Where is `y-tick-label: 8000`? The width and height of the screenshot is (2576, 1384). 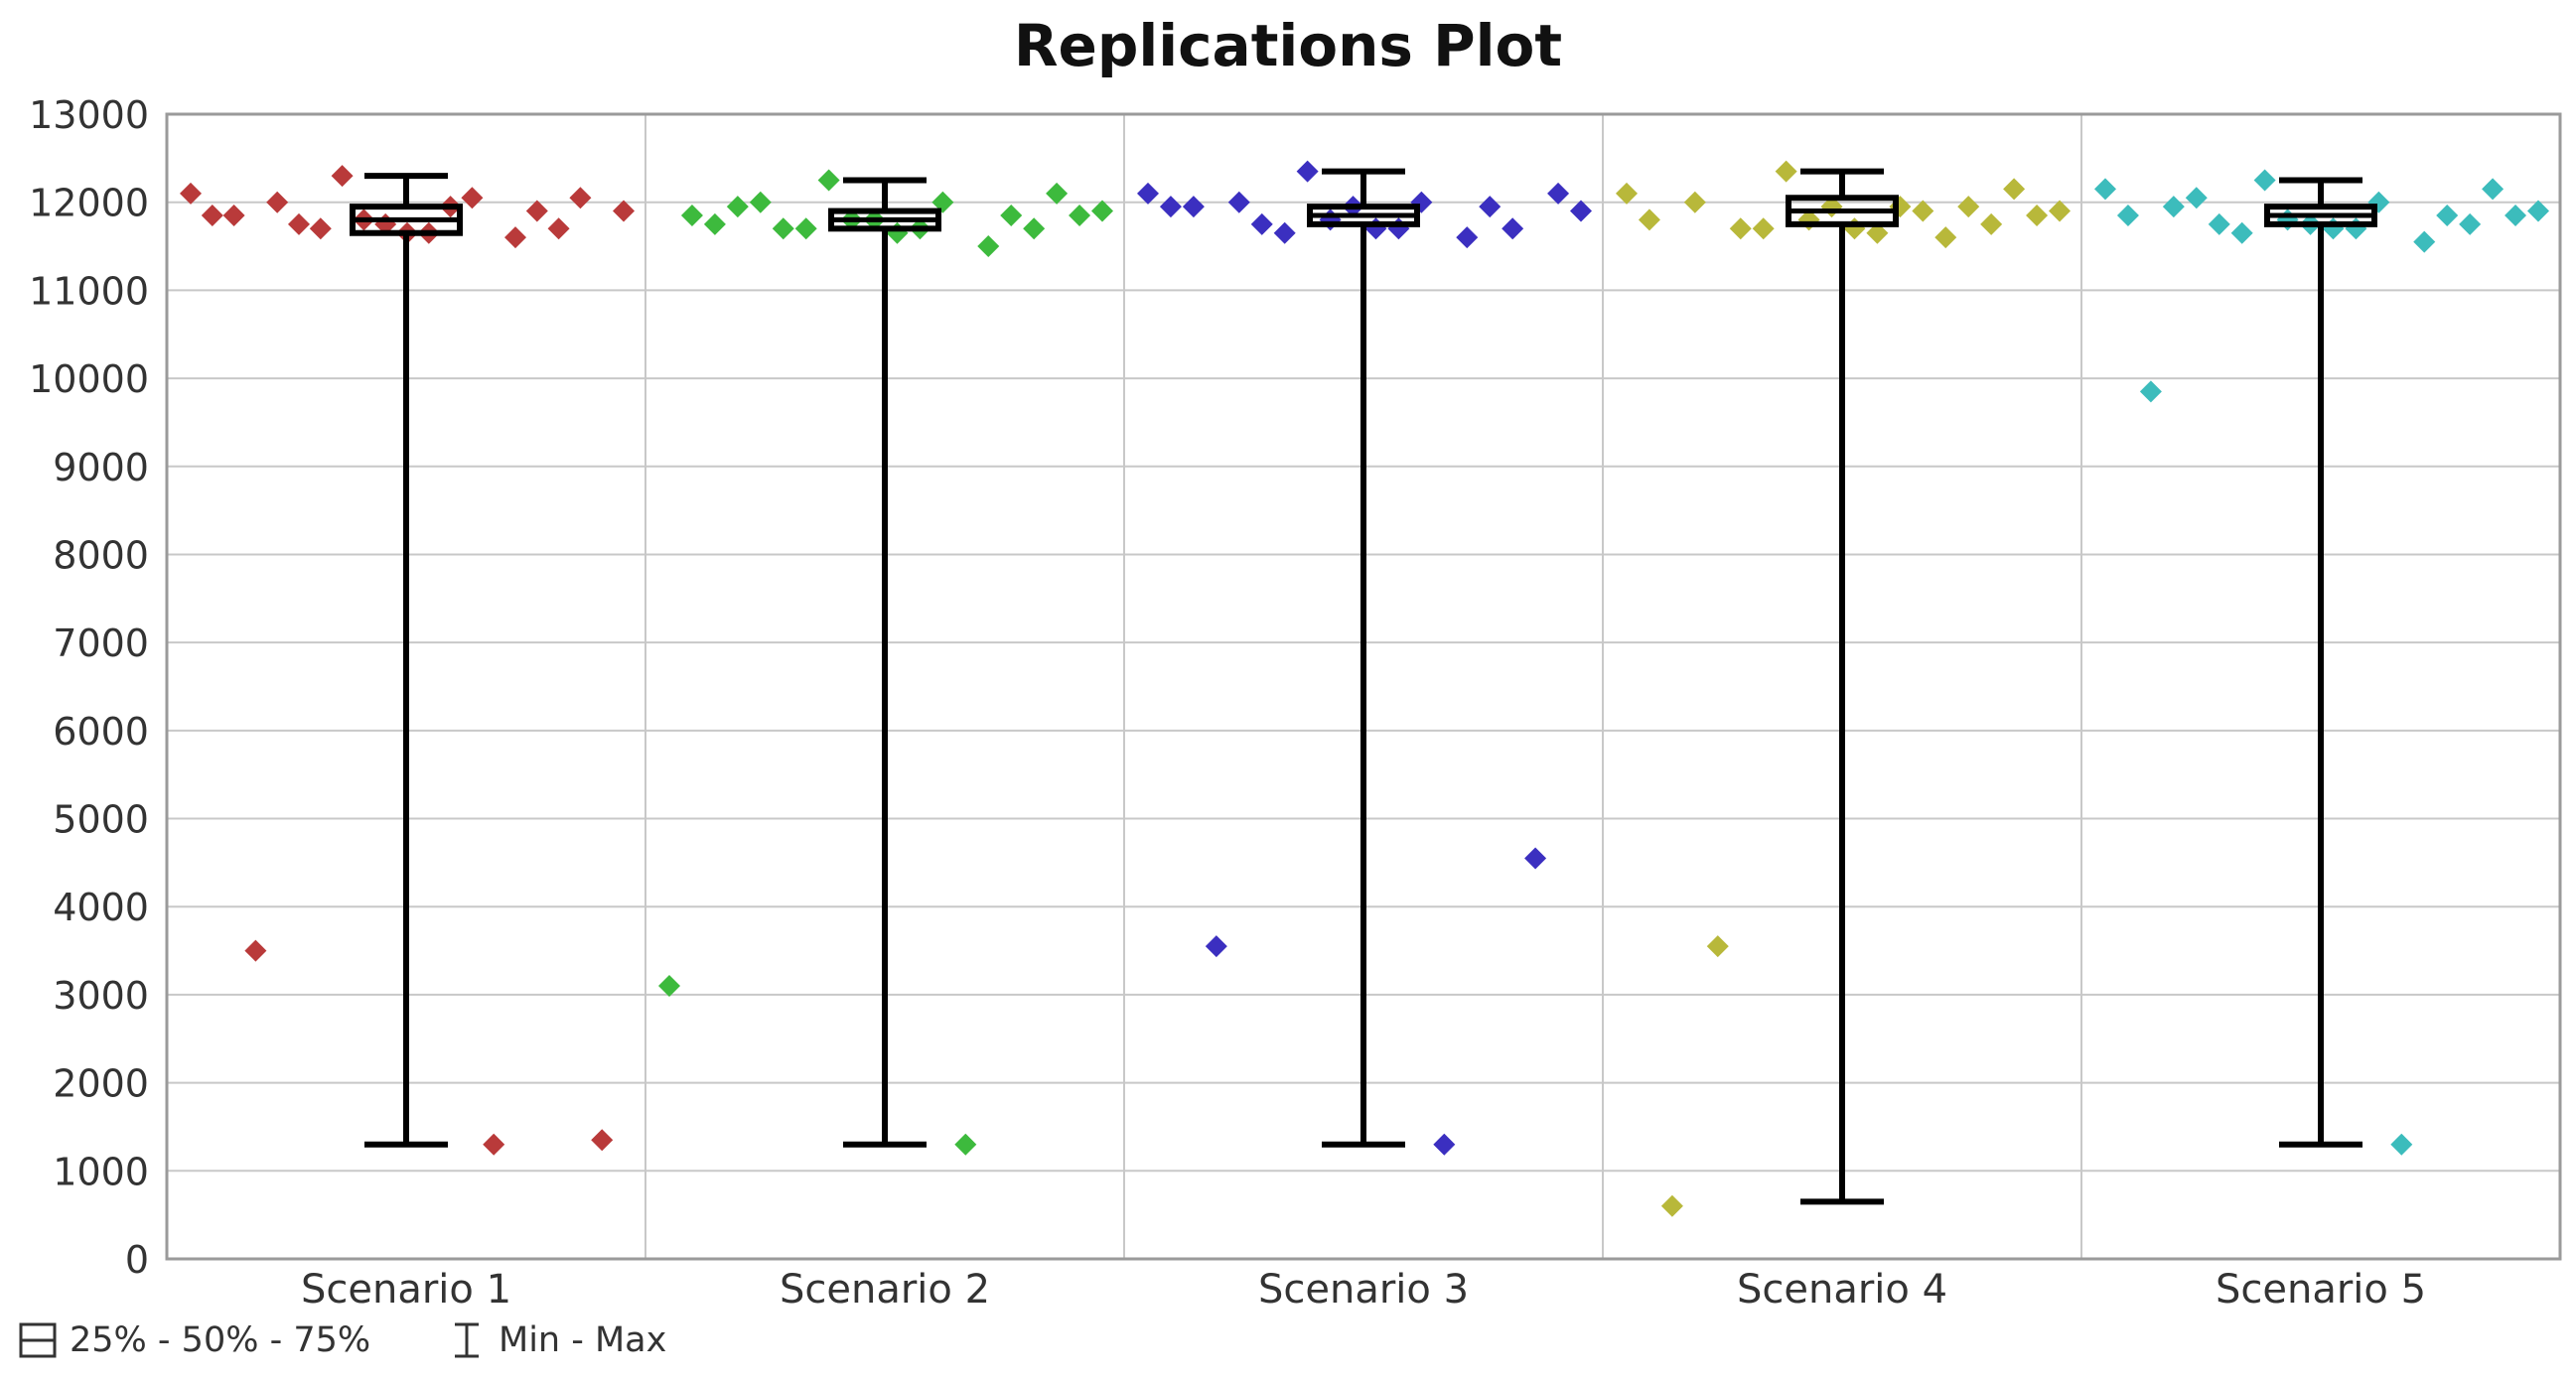 y-tick-label: 8000 is located at coordinates (101, 555).